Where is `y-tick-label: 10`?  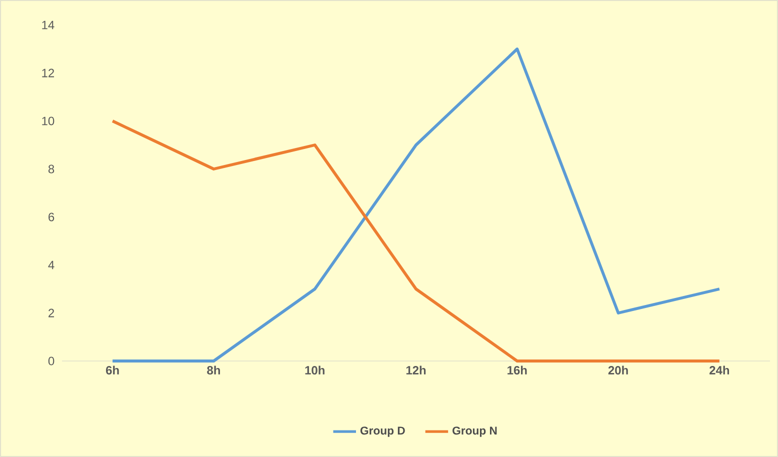
y-tick-label: 10 is located at coordinates (48, 121).